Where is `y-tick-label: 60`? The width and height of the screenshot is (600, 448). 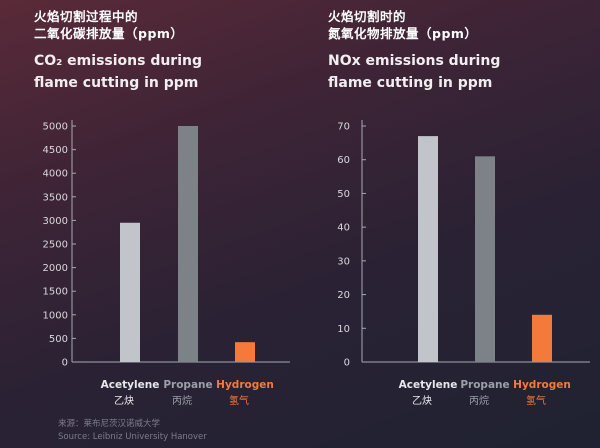
y-tick-label: 60 is located at coordinates (343, 160).